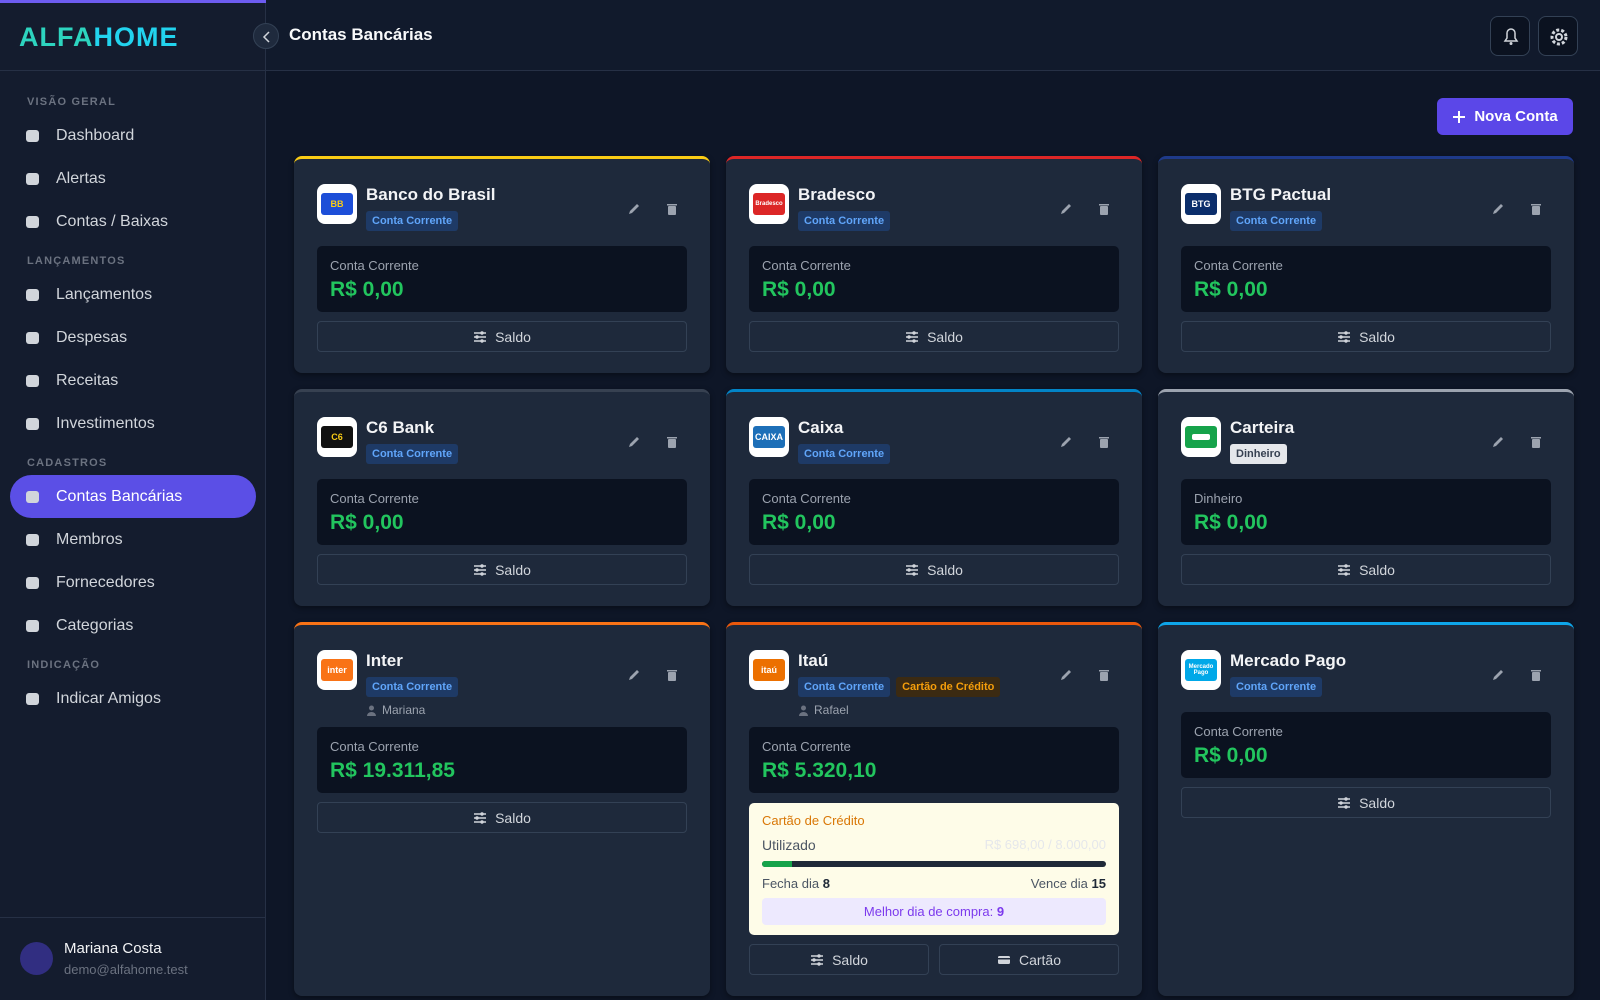 This screenshot has width=1600, height=1000. I want to click on card-info: Banco do Brasil Conta Corrente, so click(430, 214).